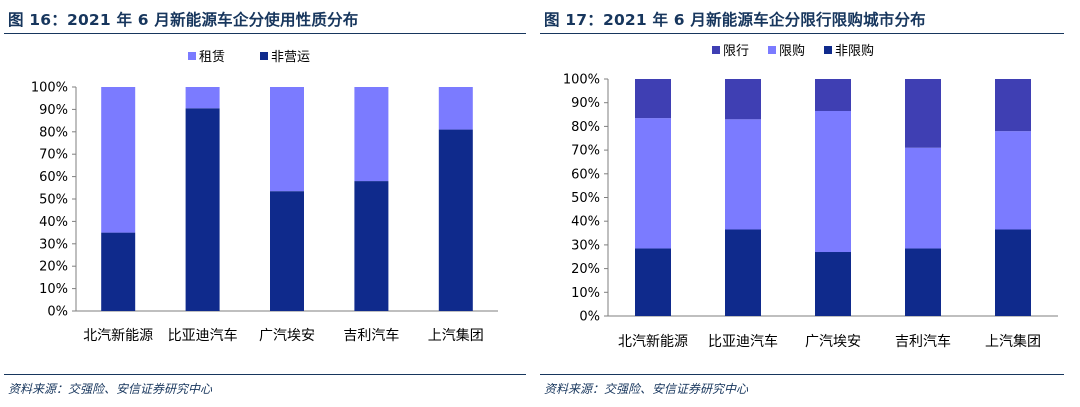 Image resolution: width=1080 pixels, height=407 pixels. What do you see at coordinates (212, 57) in the screenshot?
I see `legend-label: 租赁` at bounding box center [212, 57].